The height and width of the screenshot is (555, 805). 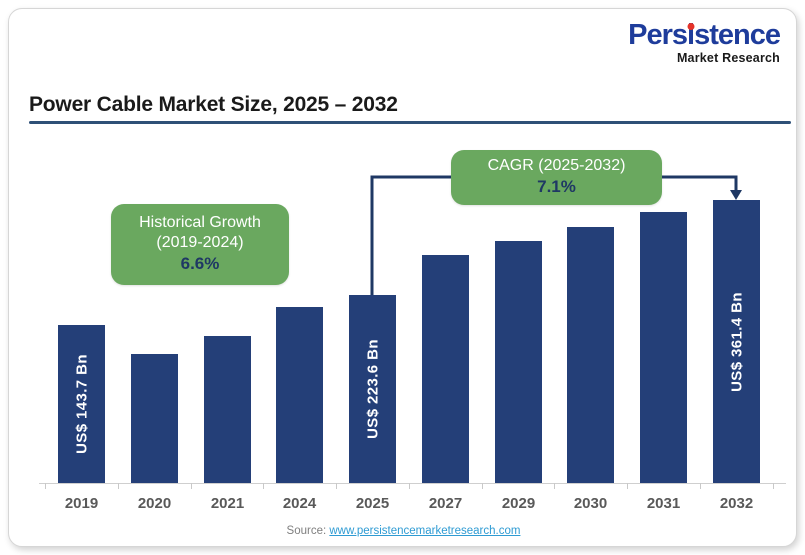 I want to click on bar-2032: US$ 361.4 Bn, so click(x=736, y=341).